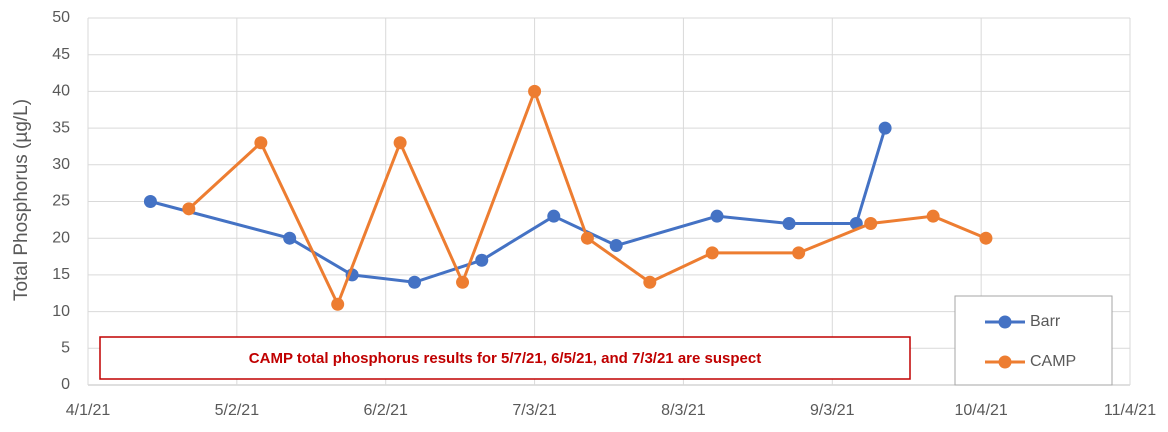 The image size is (1168, 432). What do you see at coordinates (65, 348) in the screenshot?
I see `y-tick-label: 5` at bounding box center [65, 348].